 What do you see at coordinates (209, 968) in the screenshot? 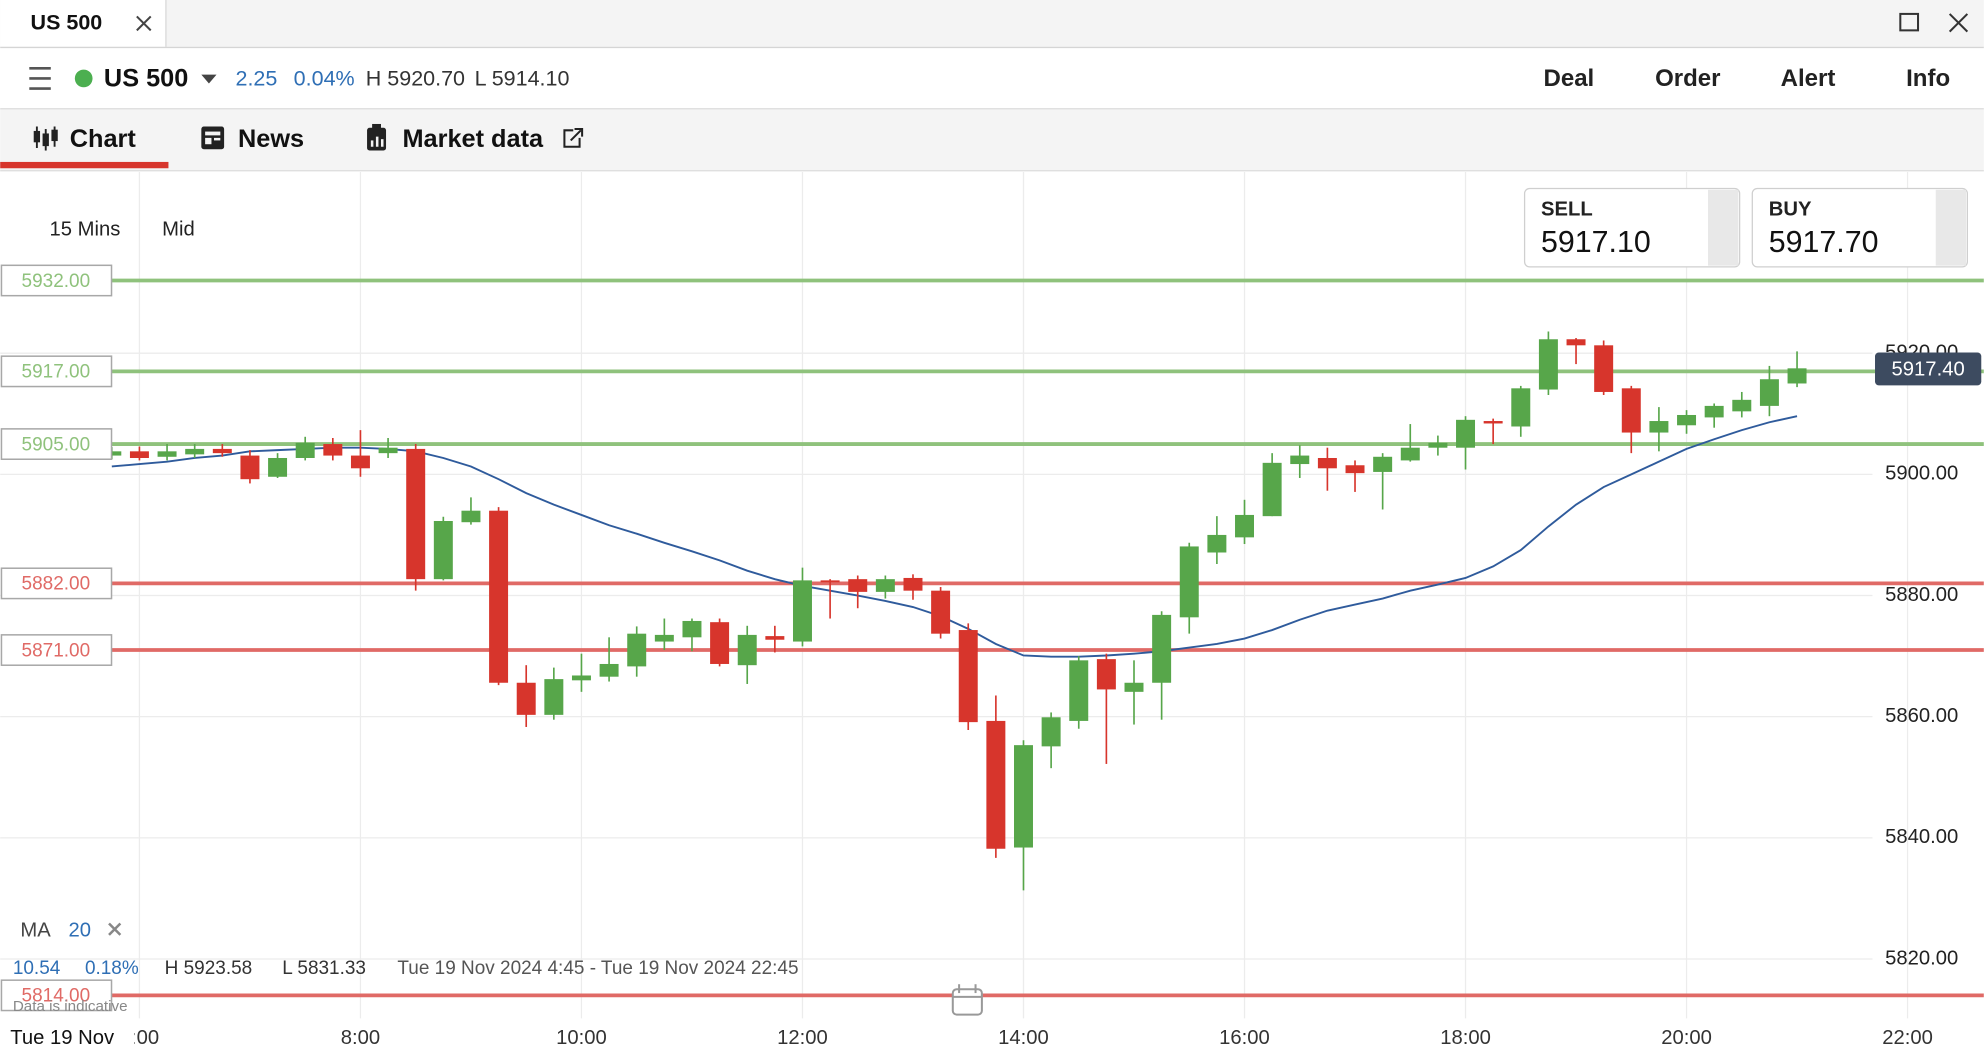
I see `range-high: H 5923.58` at bounding box center [209, 968].